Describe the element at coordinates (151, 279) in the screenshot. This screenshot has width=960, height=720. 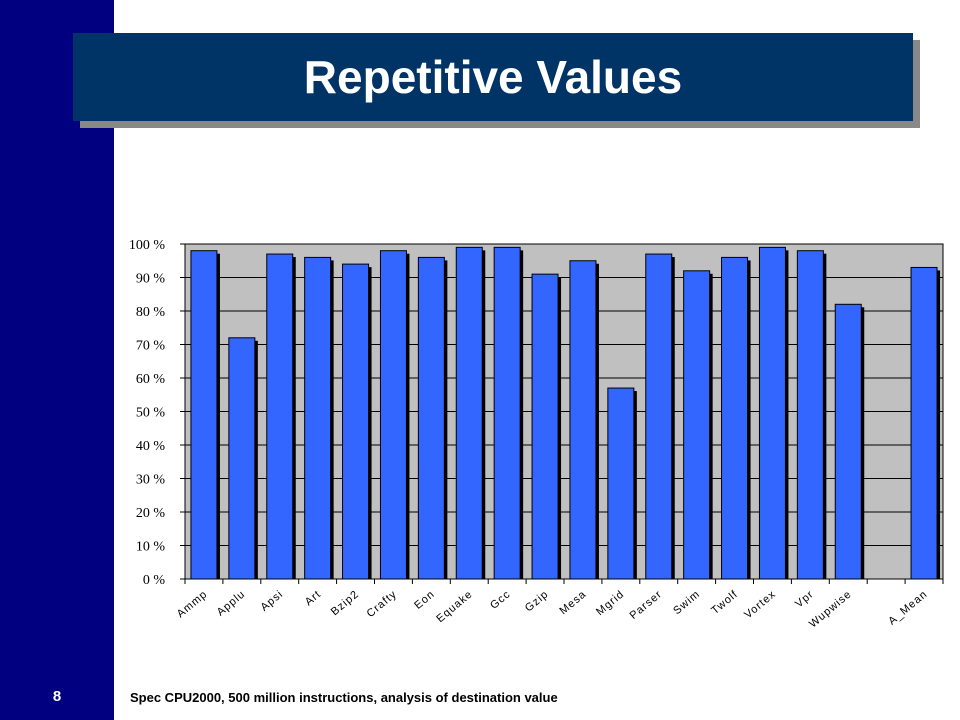
I see `y-tick-label: 90 %` at that location.